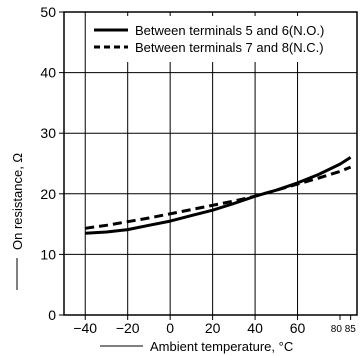 This screenshot has width=363, height=356. I want to click on legend-label-series-2: Between terminals 7 and 8(N.C.), so click(229, 47).